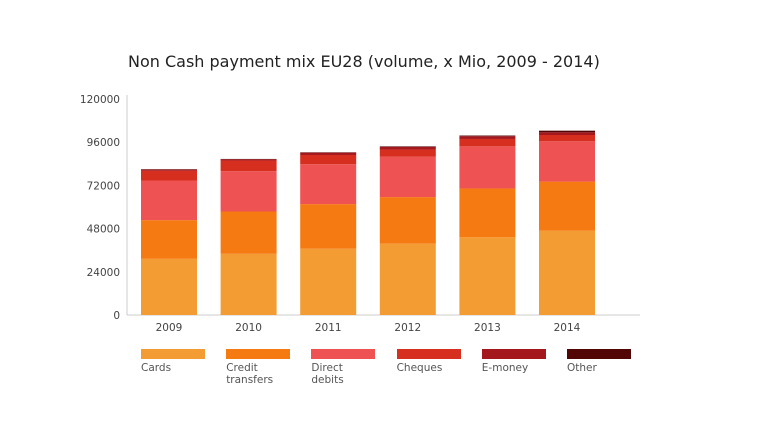 The height and width of the screenshot is (432, 768). Describe the element at coordinates (487, 328) in the screenshot. I see `x-tick-label: 2013` at that location.